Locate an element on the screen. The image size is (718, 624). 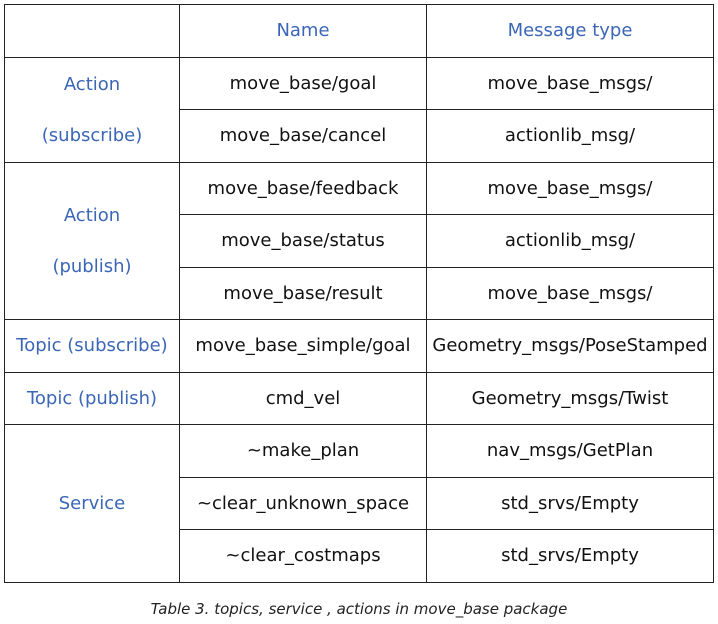
name-cell: move_base/status is located at coordinates (303, 241).